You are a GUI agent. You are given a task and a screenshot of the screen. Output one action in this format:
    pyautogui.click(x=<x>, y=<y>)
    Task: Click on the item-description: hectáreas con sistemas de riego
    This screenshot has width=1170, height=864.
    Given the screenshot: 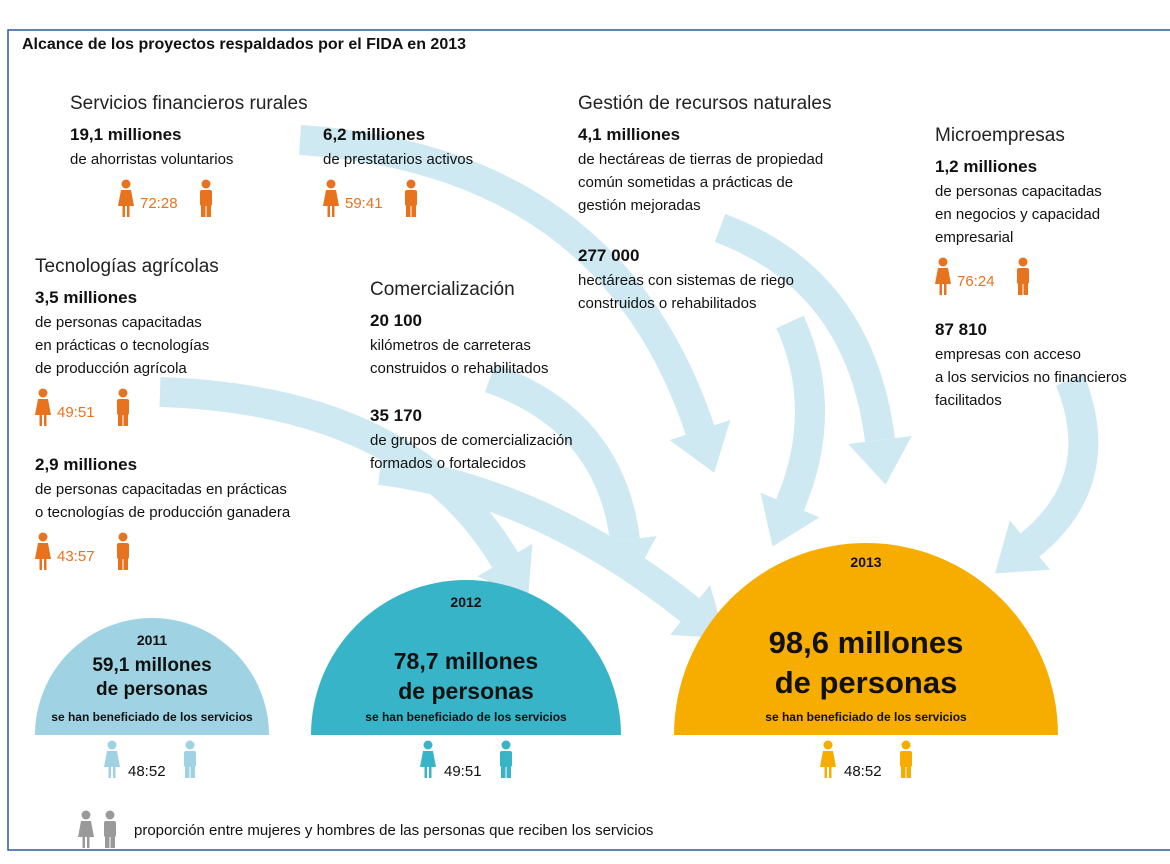 What is the action you would take?
    pyautogui.click(x=686, y=280)
    